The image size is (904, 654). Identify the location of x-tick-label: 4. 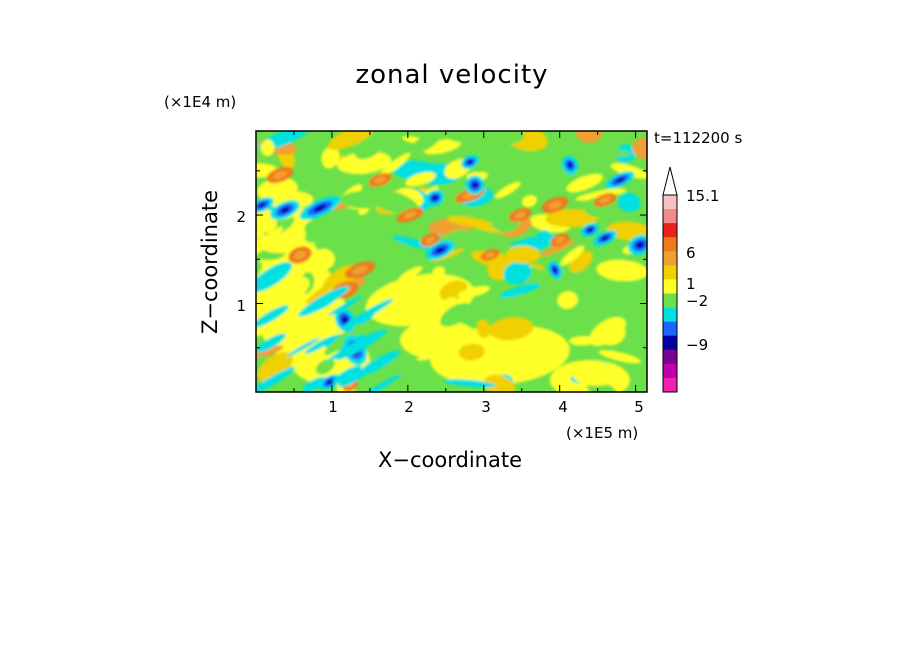
(563, 407).